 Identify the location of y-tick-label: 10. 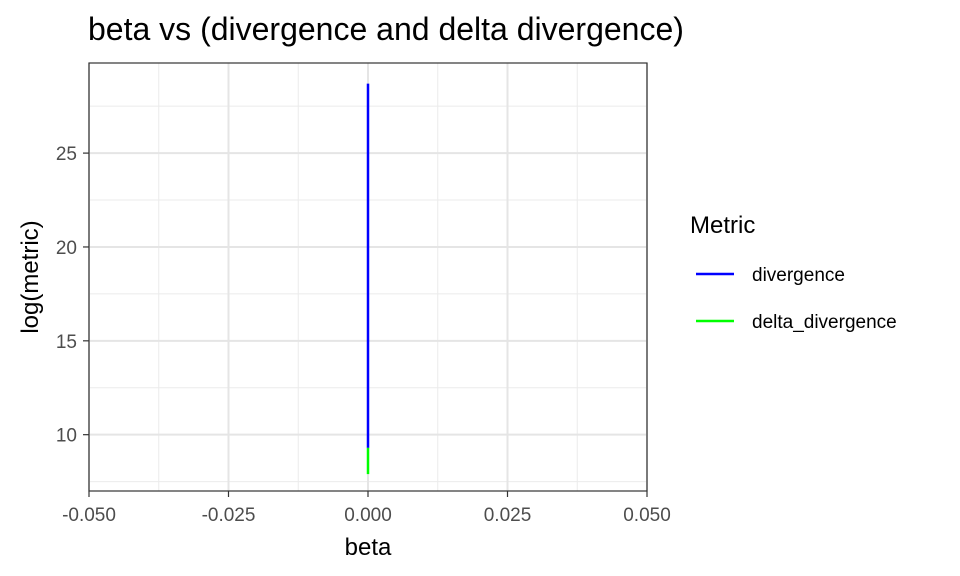
(66, 436).